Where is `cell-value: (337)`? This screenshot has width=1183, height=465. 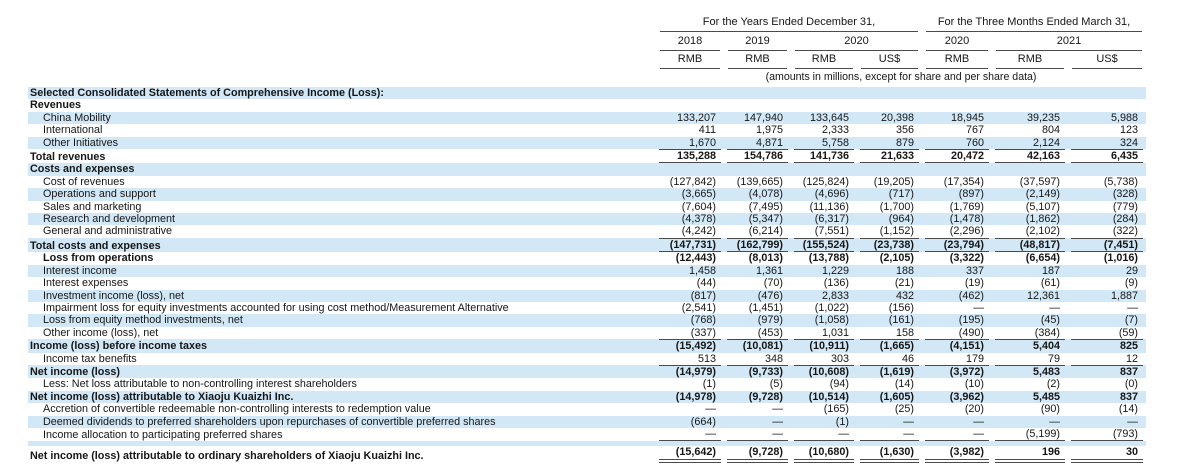
cell-value: (337) is located at coordinates (703, 332).